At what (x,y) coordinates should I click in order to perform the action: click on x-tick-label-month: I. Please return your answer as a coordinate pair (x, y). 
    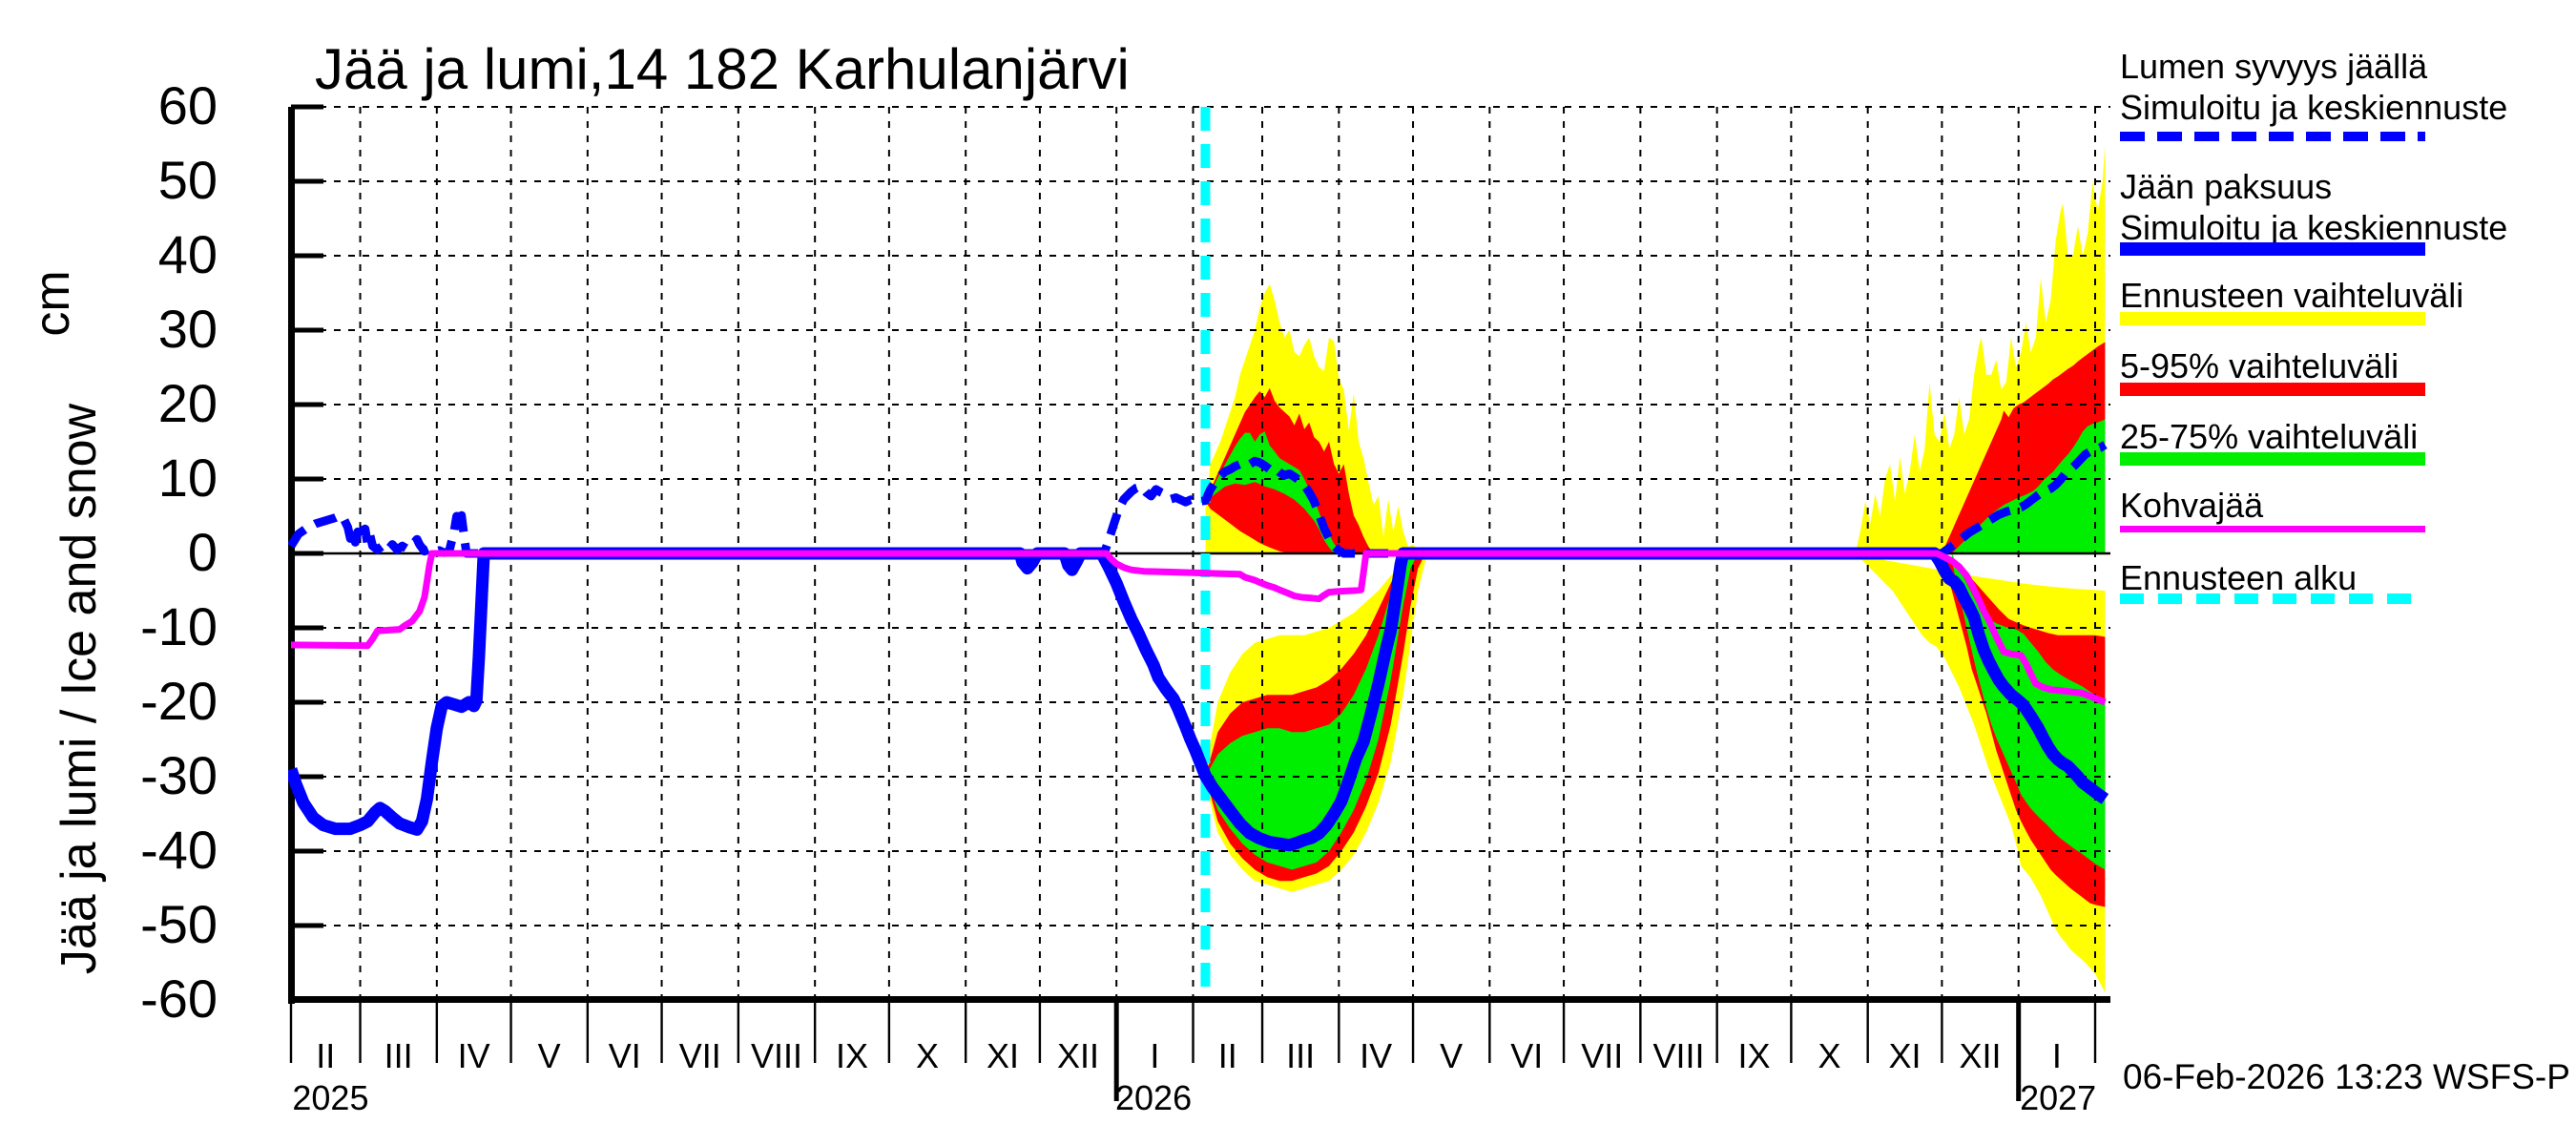
    Looking at the image, I should click on (1155, 1055).